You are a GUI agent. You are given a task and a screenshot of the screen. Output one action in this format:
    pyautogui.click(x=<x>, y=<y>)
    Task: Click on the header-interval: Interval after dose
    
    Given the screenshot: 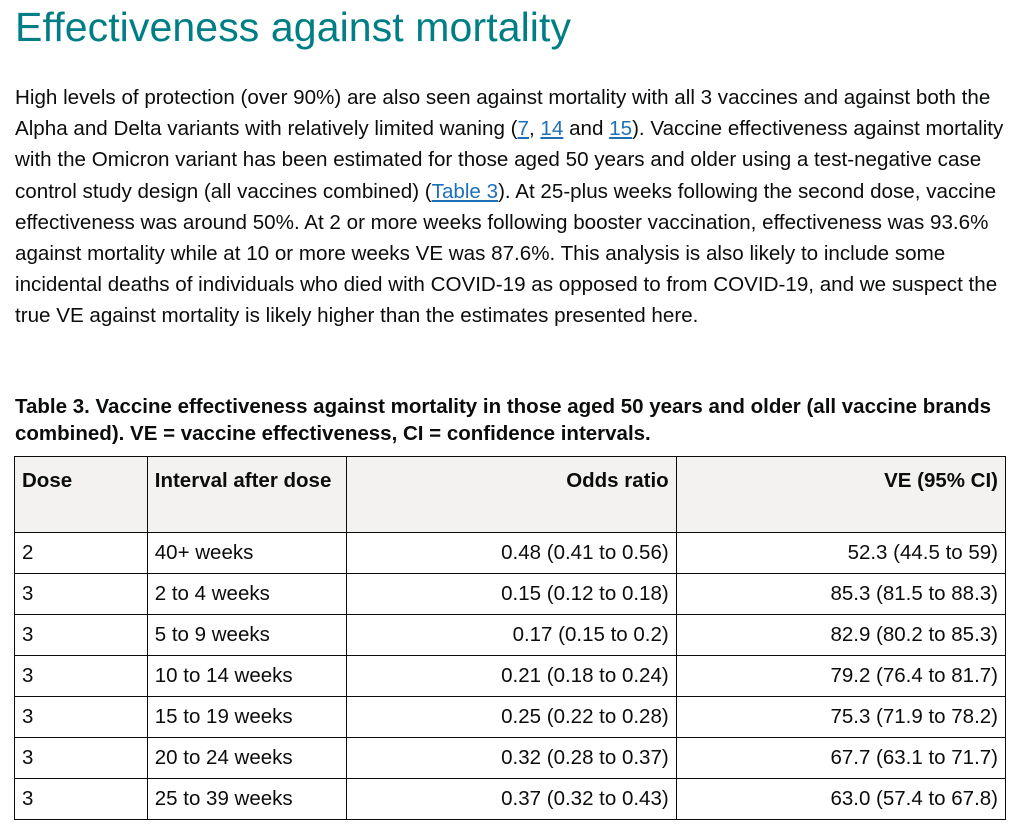 What is the action you would take?
    pyautogui.click(x=247, y=494)
    